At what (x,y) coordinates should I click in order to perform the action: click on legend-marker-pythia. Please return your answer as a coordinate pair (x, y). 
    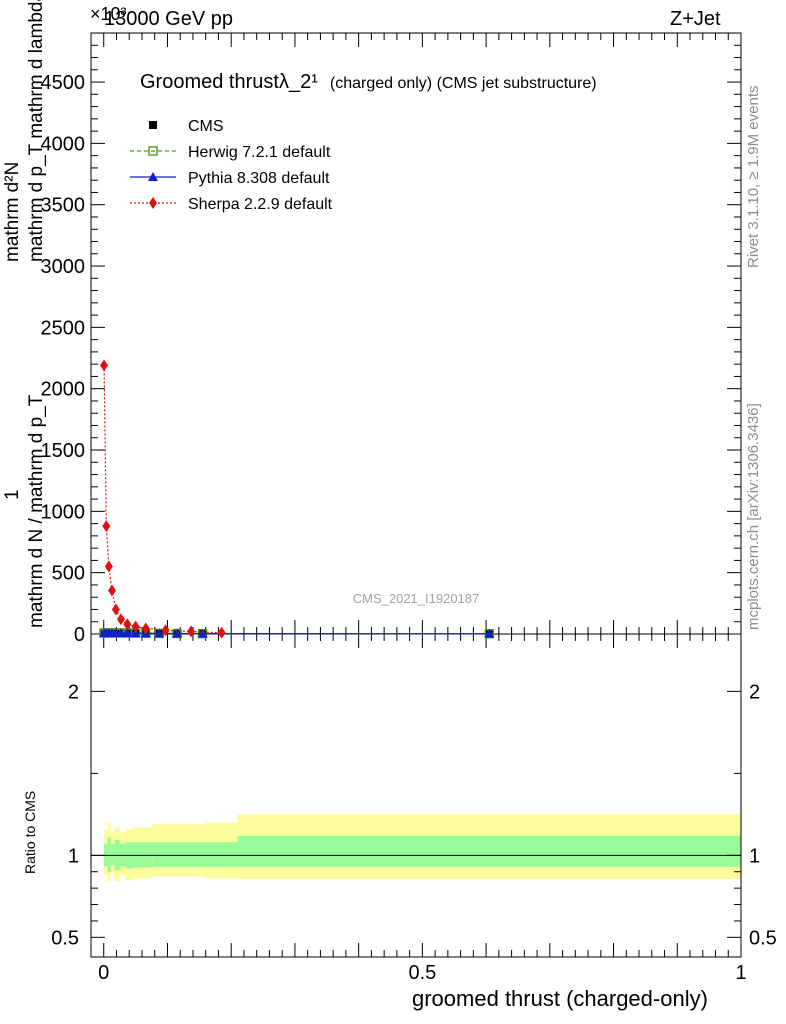
    Looking at the image, I should click on (153, 176).